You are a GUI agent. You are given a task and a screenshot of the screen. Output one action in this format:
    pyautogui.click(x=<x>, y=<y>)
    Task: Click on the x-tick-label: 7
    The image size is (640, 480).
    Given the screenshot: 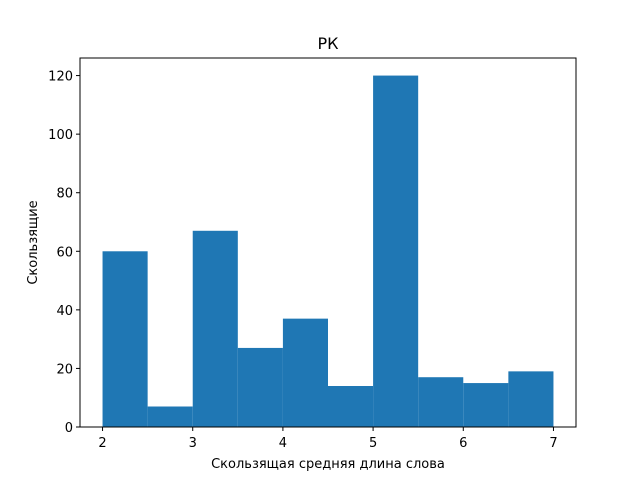 What is the action you would take?
    pyautogui.click(x=553, y=443)
    